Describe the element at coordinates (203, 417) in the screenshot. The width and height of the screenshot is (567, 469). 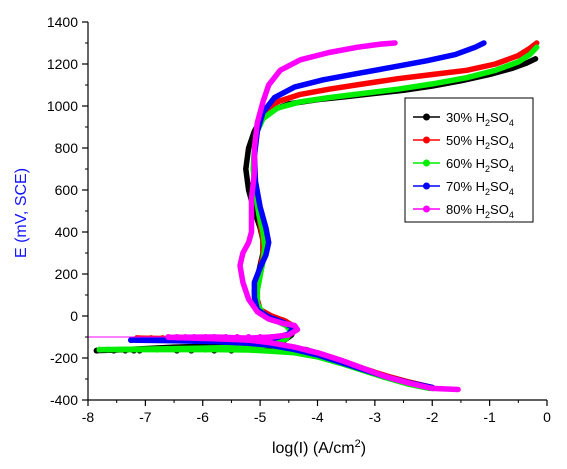
I see `x-tick-label: -6` at that location.